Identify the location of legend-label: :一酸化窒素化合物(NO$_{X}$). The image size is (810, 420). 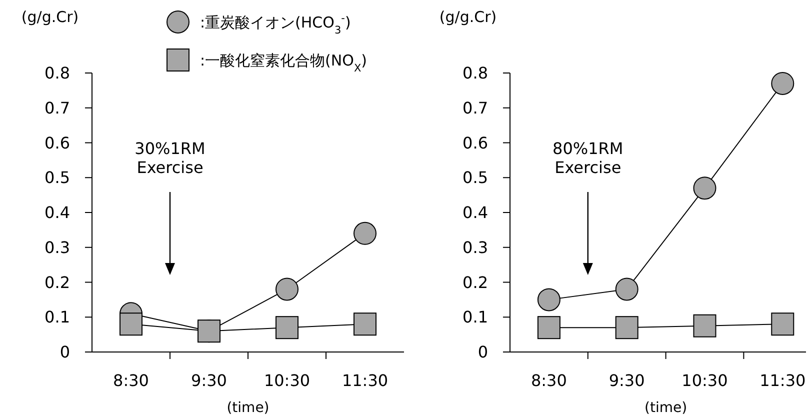
(283, 62).